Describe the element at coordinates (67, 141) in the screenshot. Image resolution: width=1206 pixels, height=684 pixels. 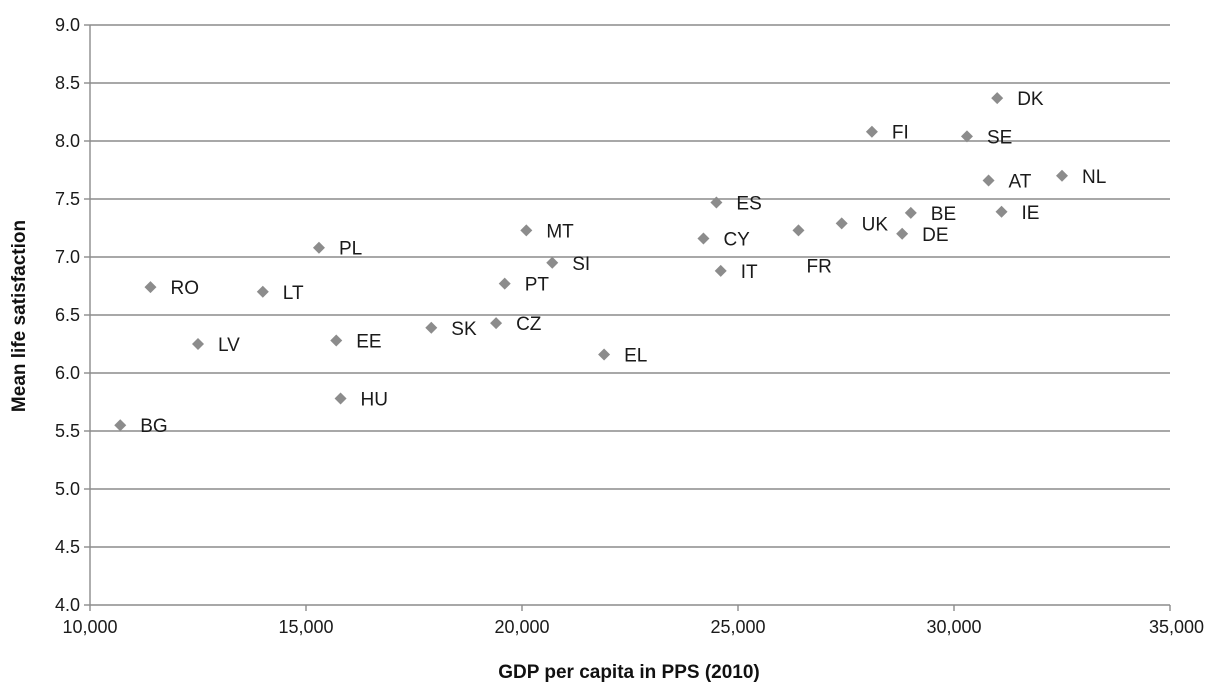
I see `y-tick-label: 8.0` at that location.